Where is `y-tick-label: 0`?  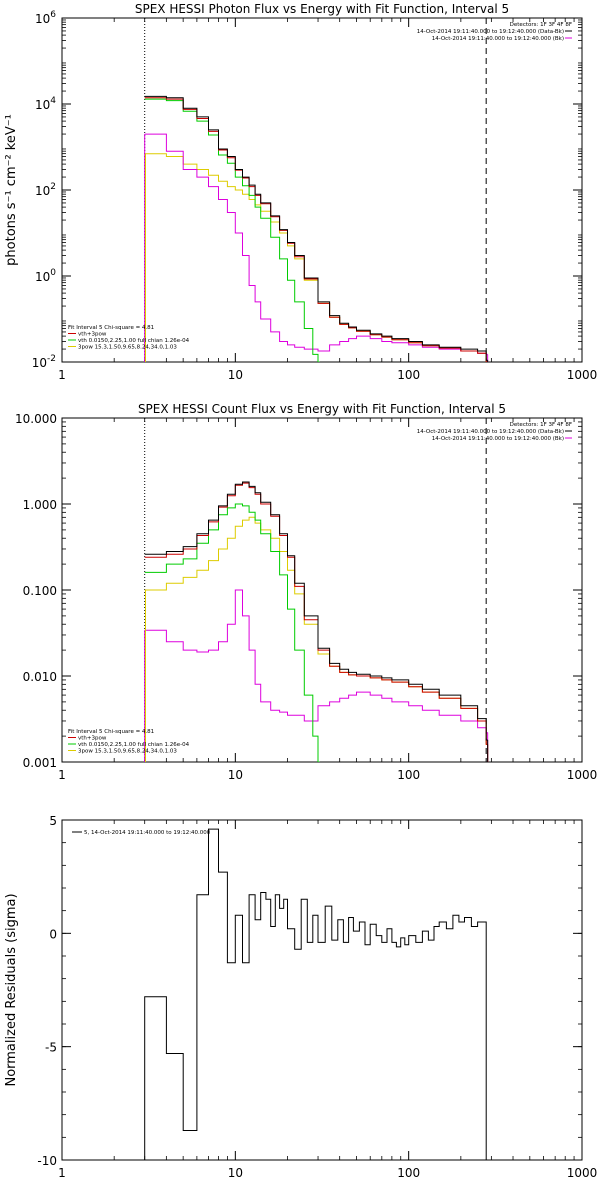 y-tick-label: 0 is located at coordinates (53, 934).